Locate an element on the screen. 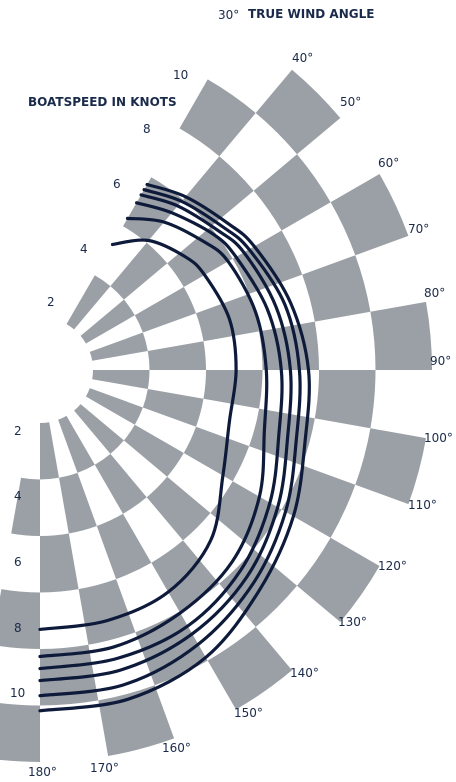 This screenshot has height=782, width=456. speed-label-upper-4: 4 is located at coordinates (84, 249).